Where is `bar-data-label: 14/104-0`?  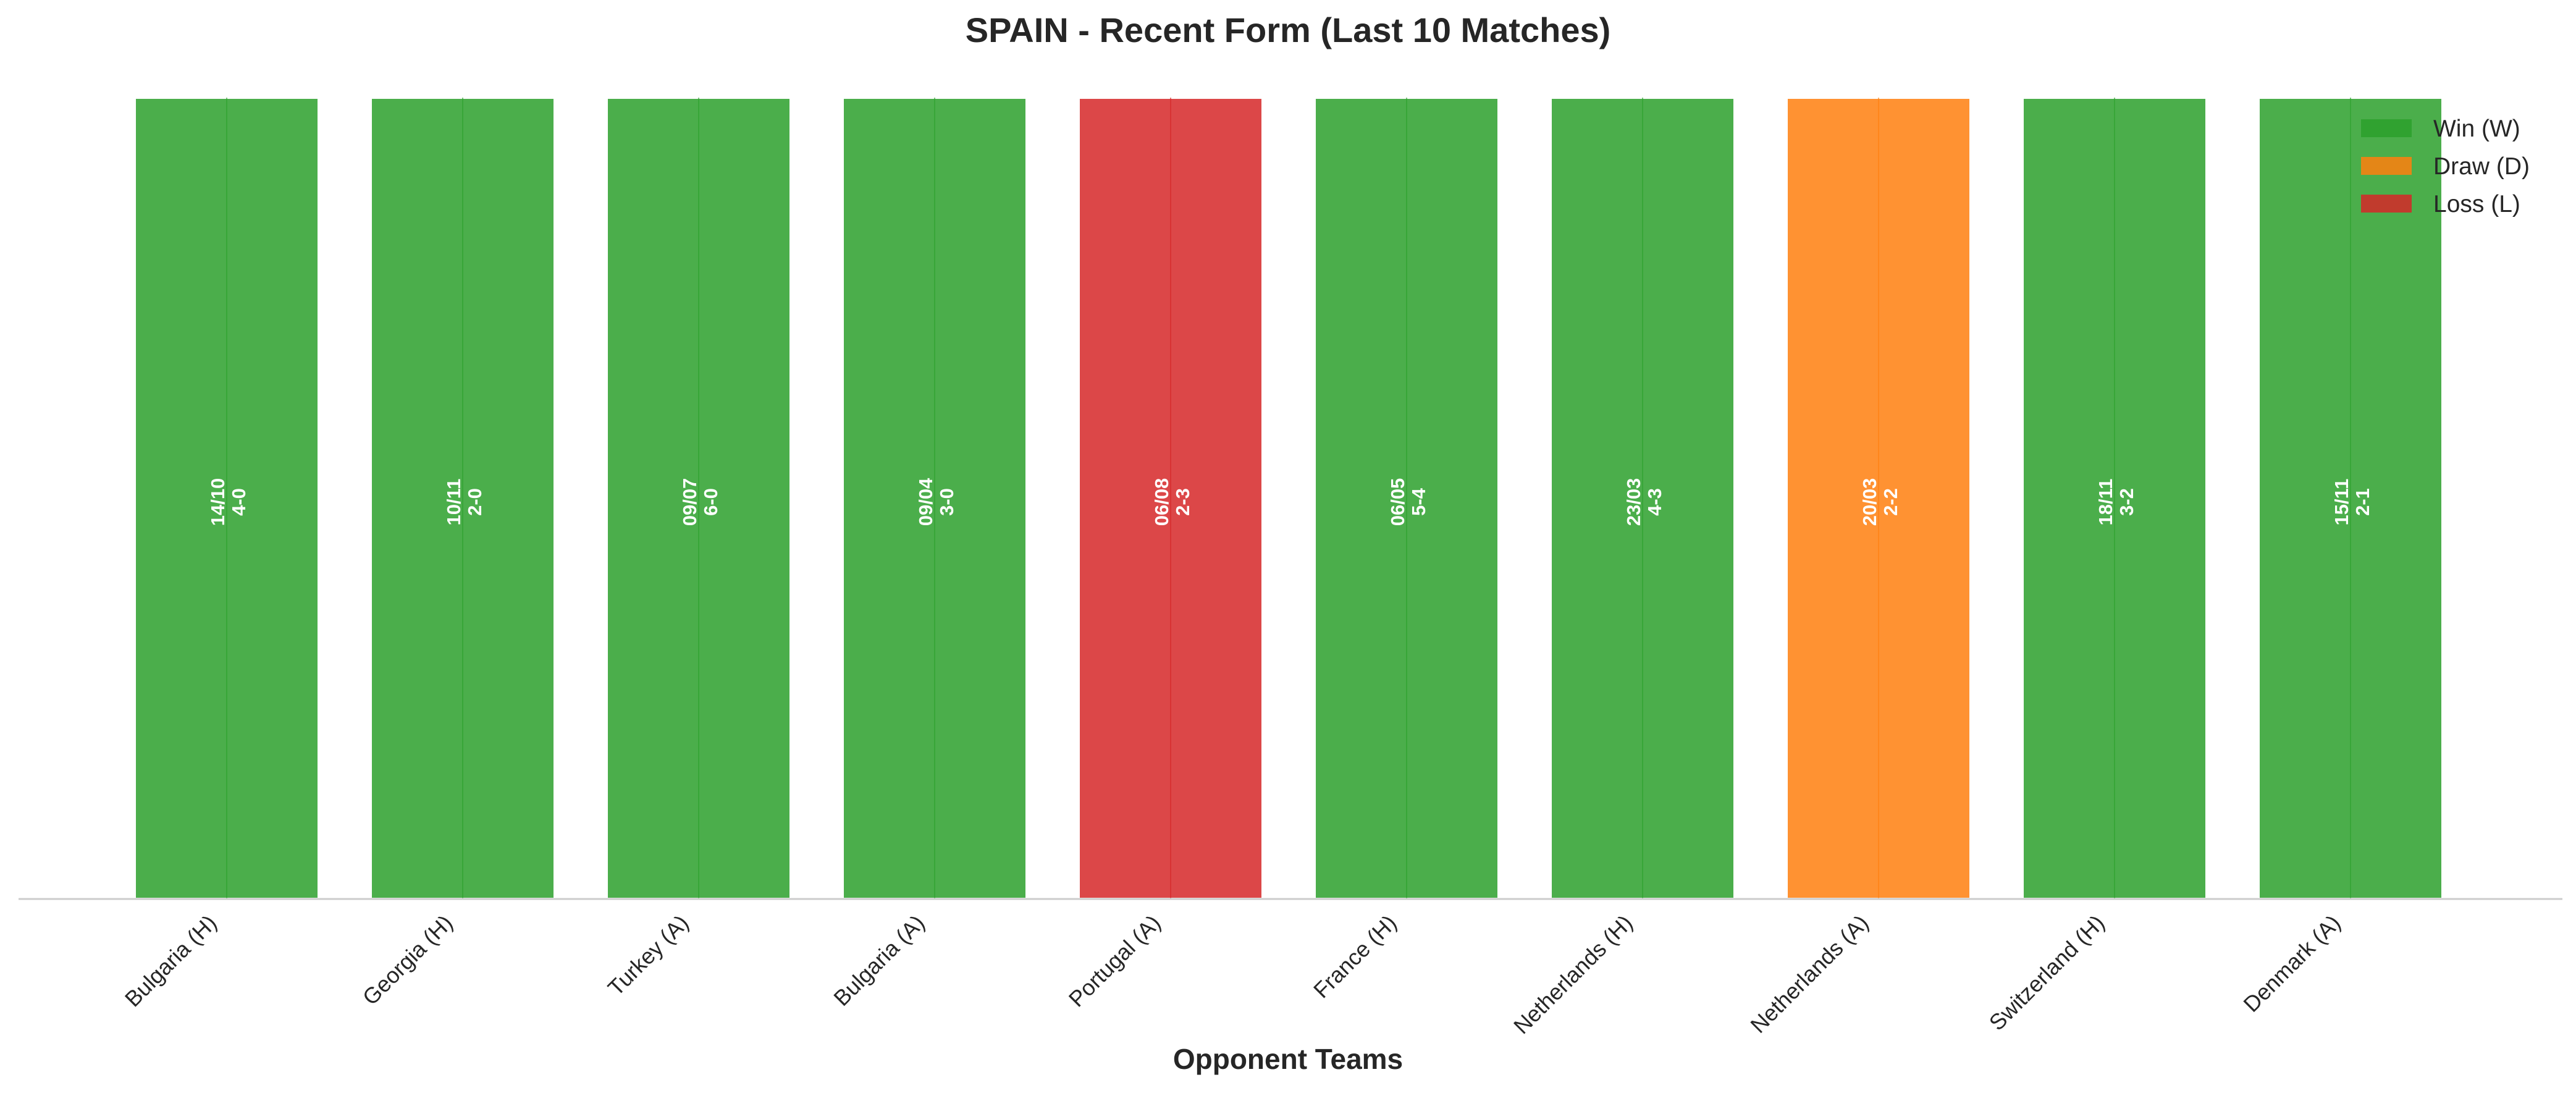
bar-data-label: 14/104-0 is located at coordinates (228, 502).